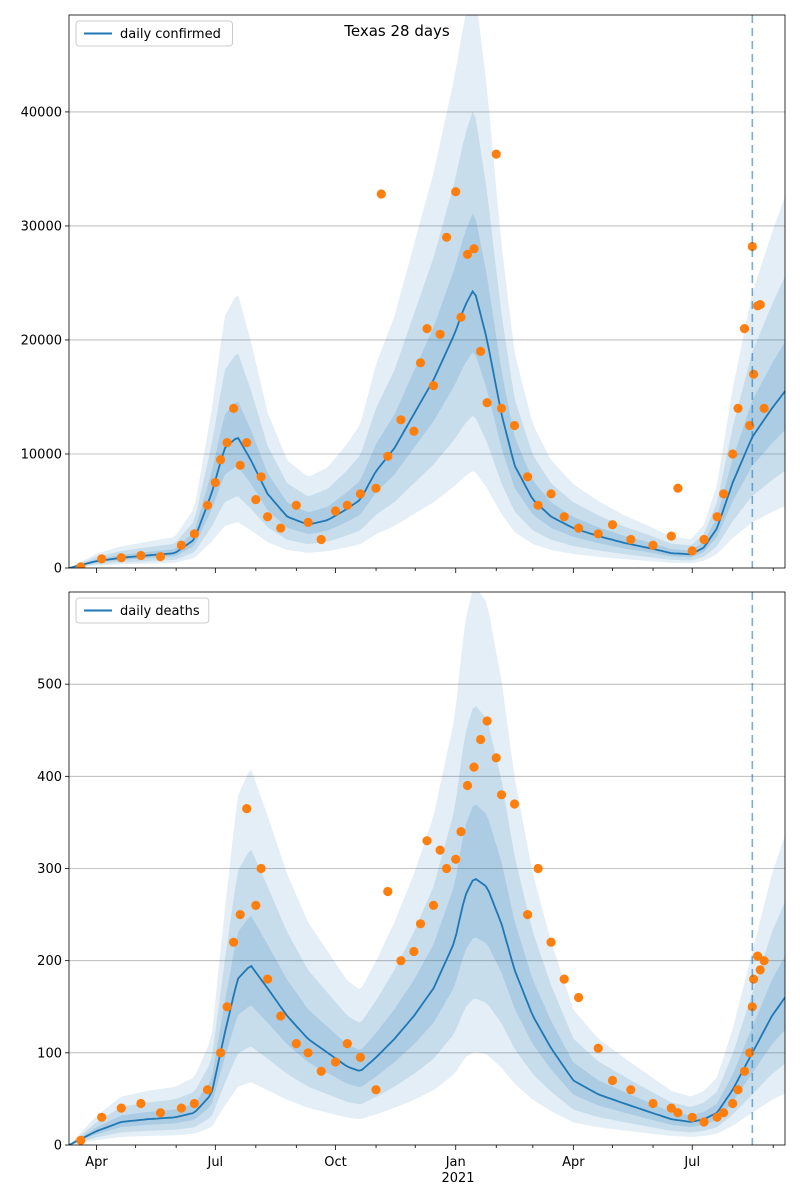 The width and height of the screenshot is (800, 1200). I want to click on legend: daily deaths, so click(142, 610).